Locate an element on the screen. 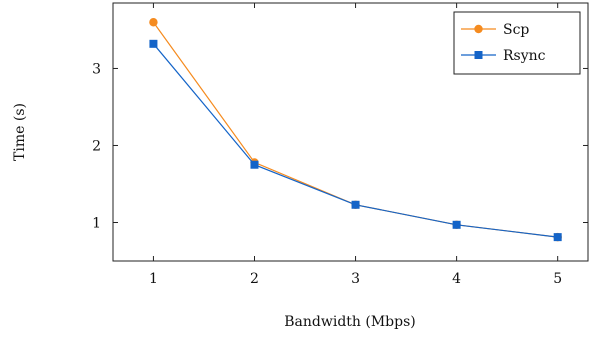 This screenshot has height=340, width=590. legend-item-rsync: Rsync is located at coordinates (503, 56).